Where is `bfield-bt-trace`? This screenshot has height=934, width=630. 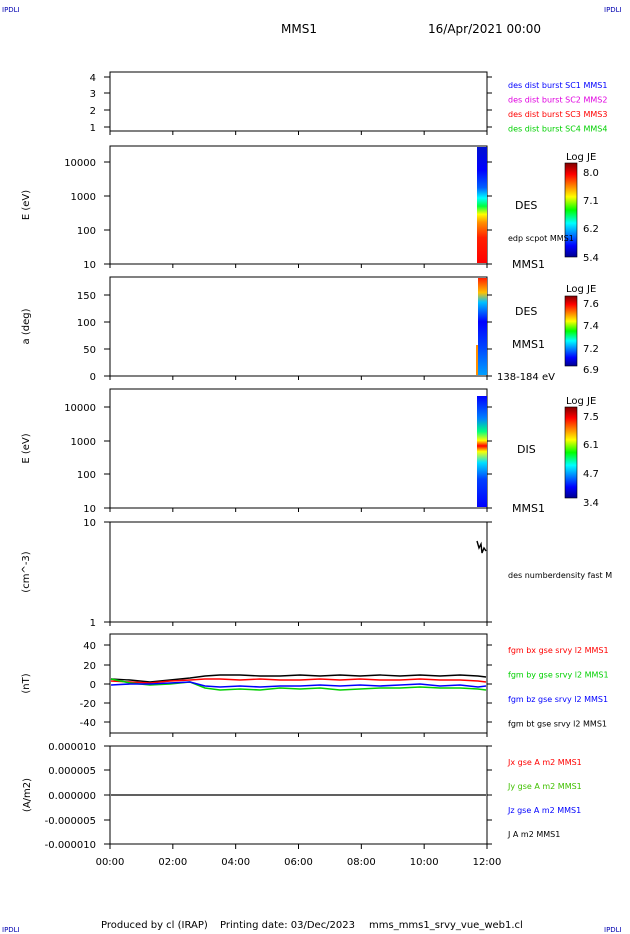
bfield-bt-trace is located at coordinates (298, 678).